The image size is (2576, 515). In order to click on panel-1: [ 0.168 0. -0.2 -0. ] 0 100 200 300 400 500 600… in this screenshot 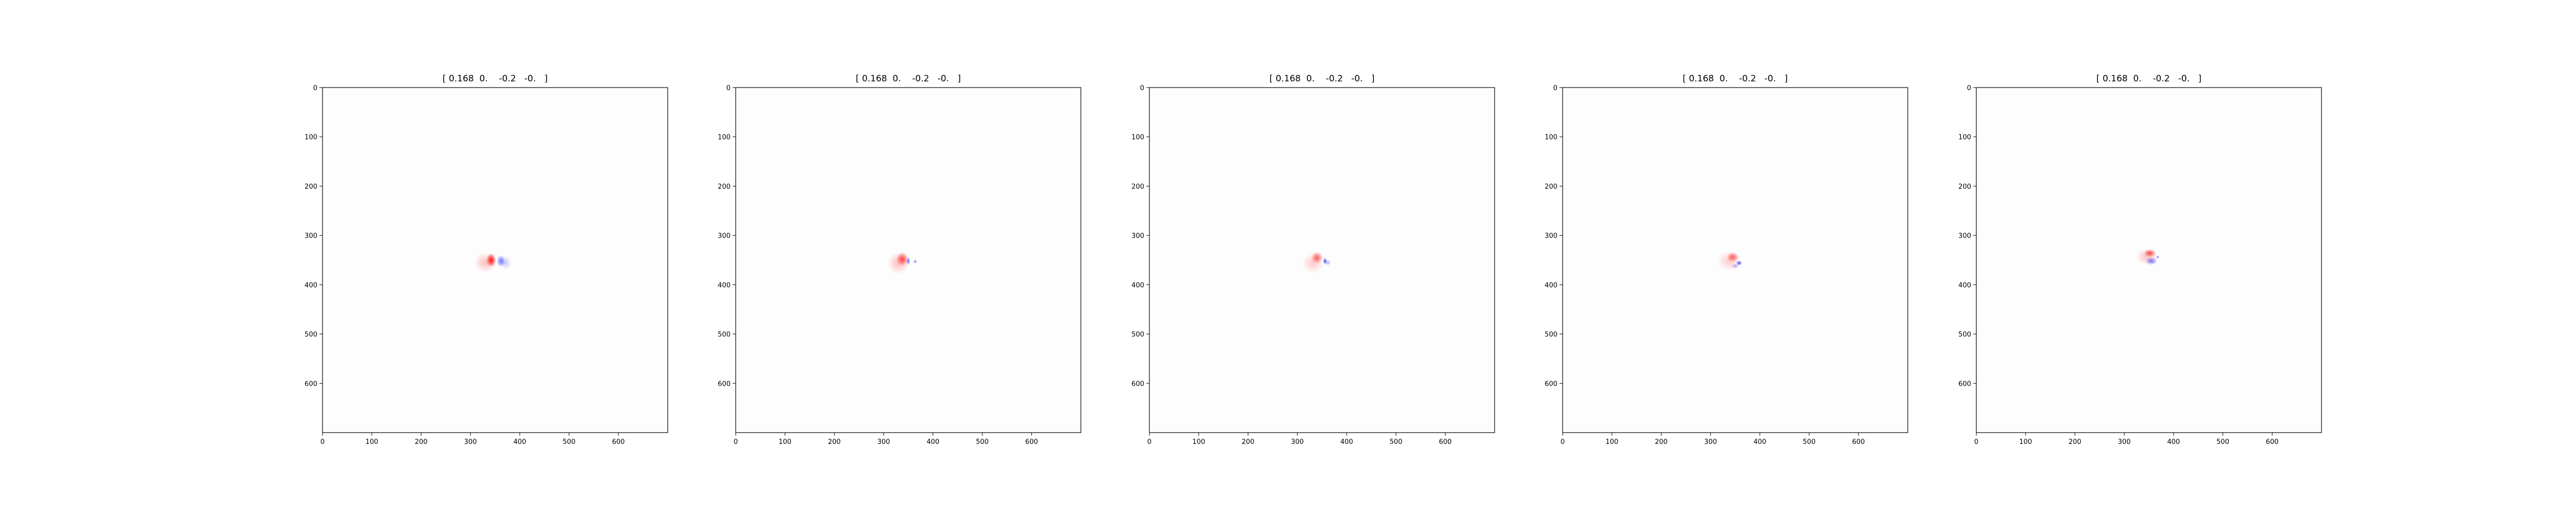, I will do `click(486, 260)`.